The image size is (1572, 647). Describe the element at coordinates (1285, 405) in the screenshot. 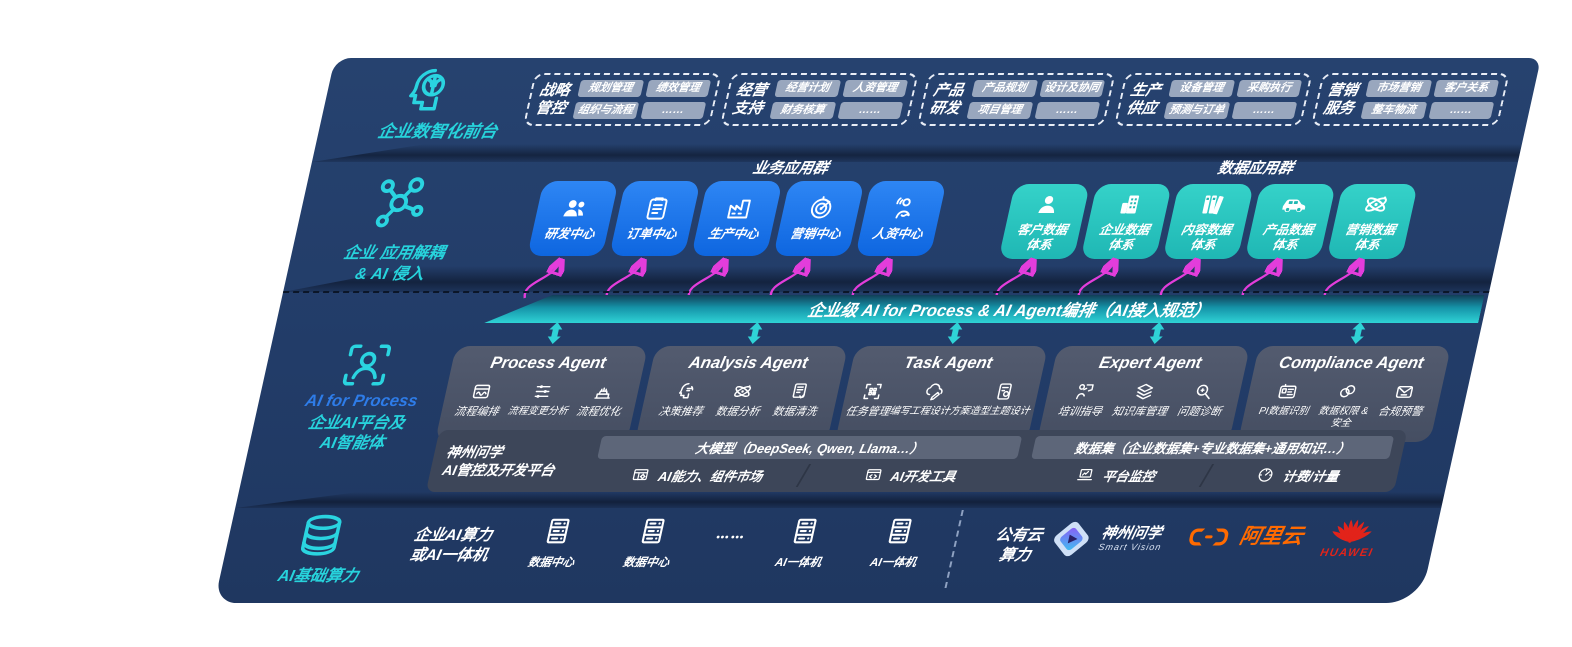

I see `agent-item: PI数据识别` at that location.